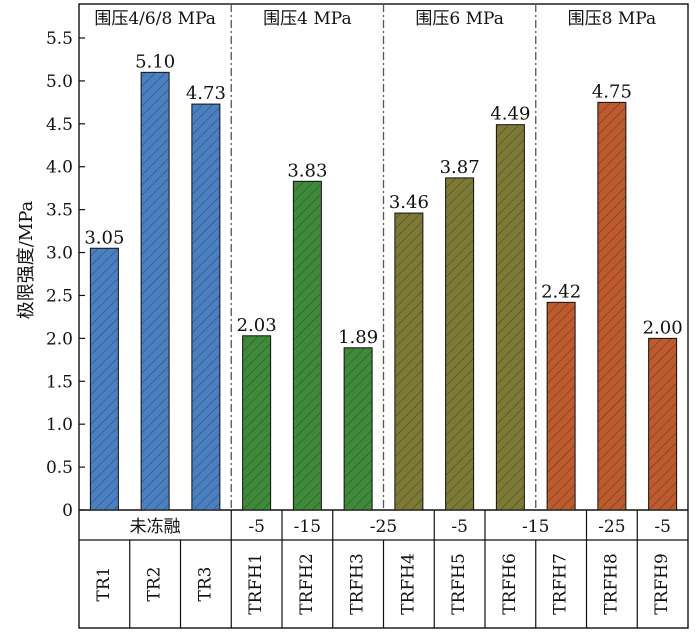  I want to click on y-axis-label: 极限强度/MPa, so click(26, 259).